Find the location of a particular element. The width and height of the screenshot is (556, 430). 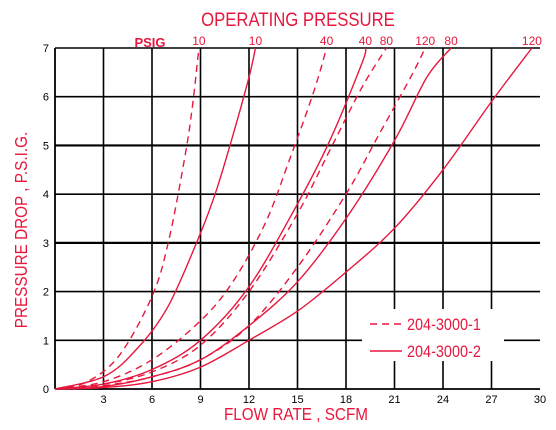

x-tick-label-27: 27 is located at coordinates (491, 400).